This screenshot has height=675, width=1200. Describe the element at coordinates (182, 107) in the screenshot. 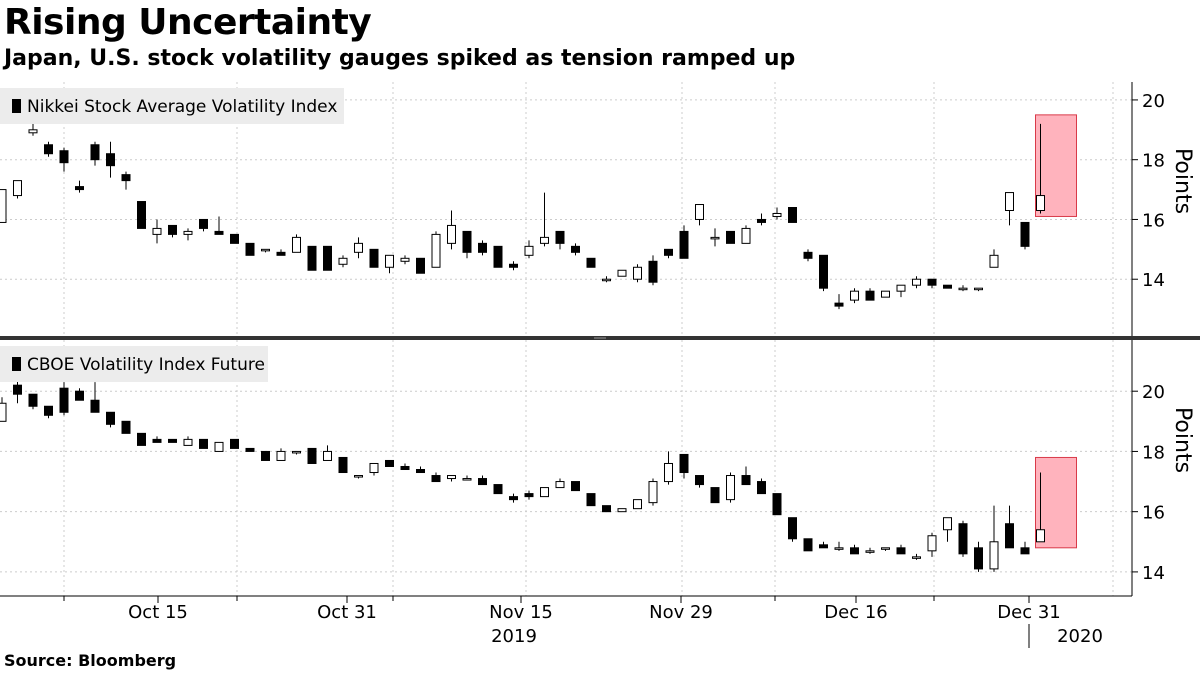

I see `legend-label: Nikkei Stock Average Volatility Index` at that location.